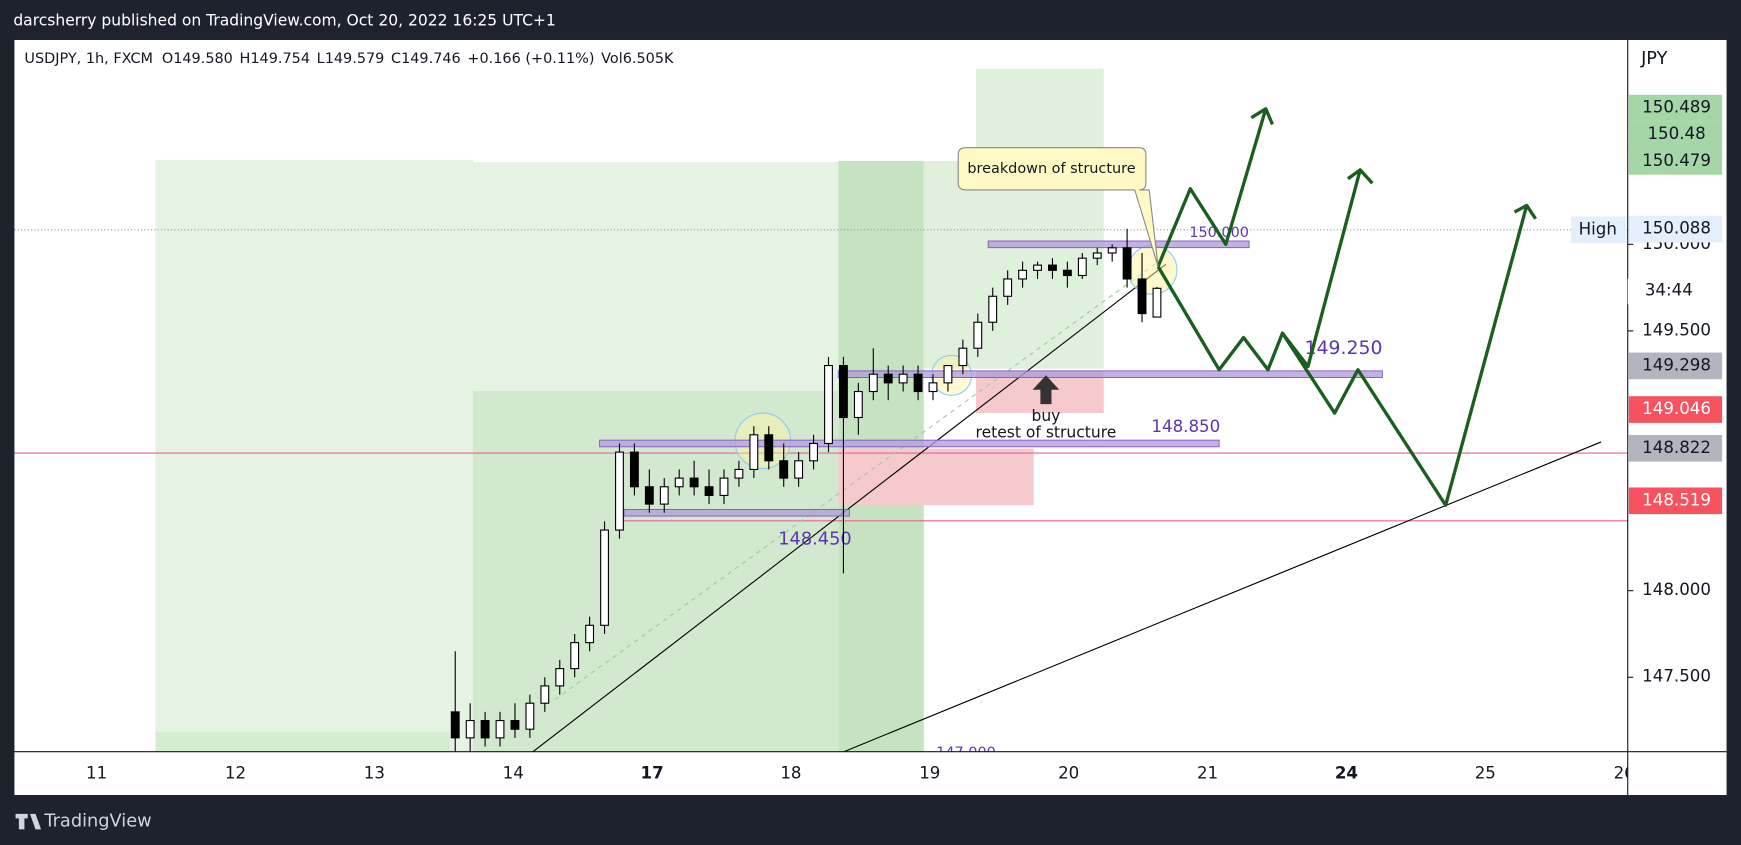  Describe the element at coordinates (1207, 772) in the screenshot. I see `x-tick-label: 21` at that location.